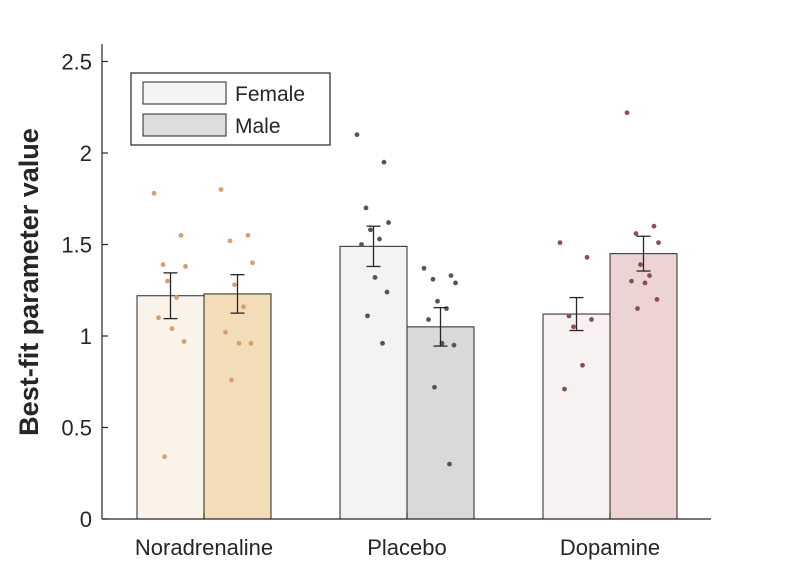 This screenshot has height=584, width=786. What do you see at coordinates (29, 282) in the screenshot?
I see `y-axis-label: Best-fit parameter value` at bounding box center [29, 282].